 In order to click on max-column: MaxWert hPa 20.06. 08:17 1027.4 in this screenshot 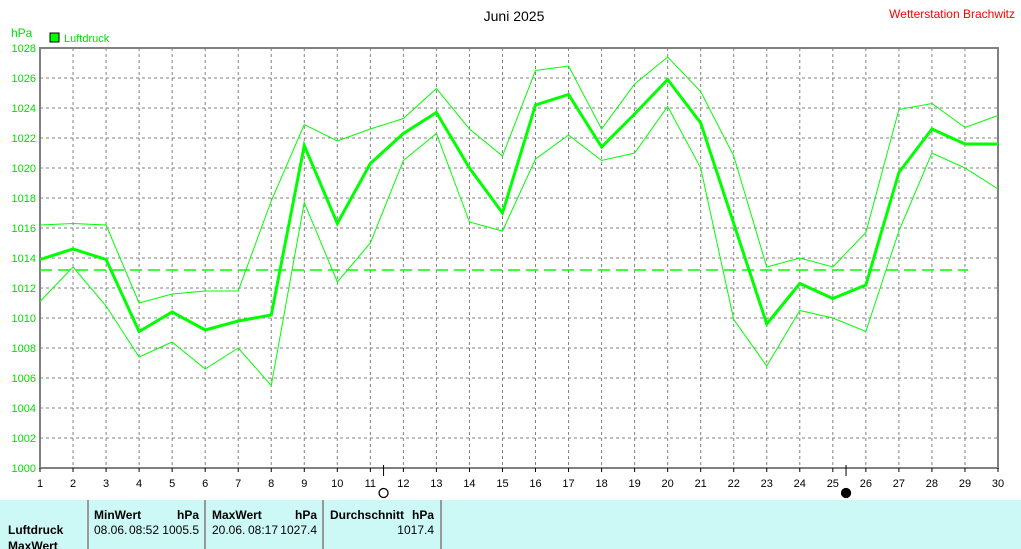, I will do `click(265, 524)`.